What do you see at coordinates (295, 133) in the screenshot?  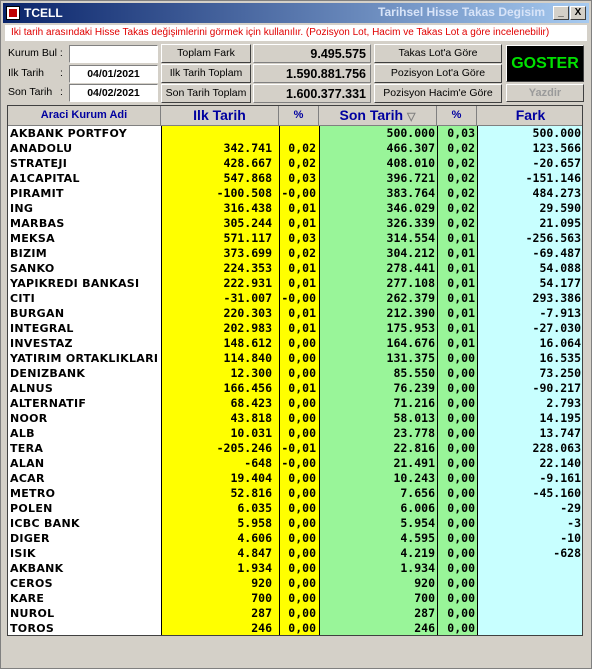 I see `table-row: AKBANK PORTFOY 500.000 0,03 500.000` at bounding box center [295, 133].